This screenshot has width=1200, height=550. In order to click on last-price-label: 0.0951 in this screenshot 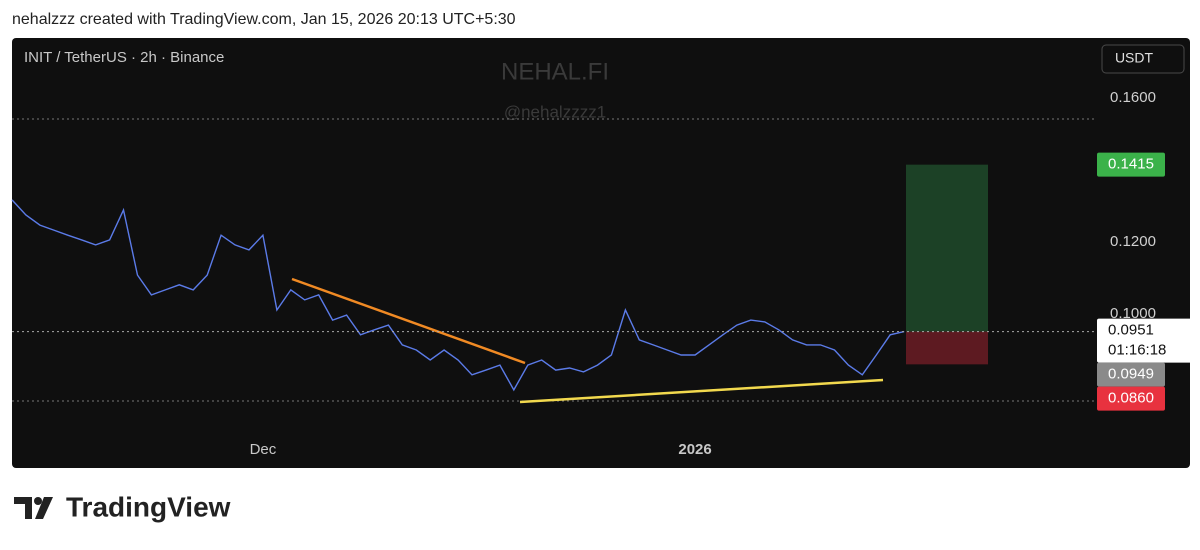, I will do `click(1131, 330)`.